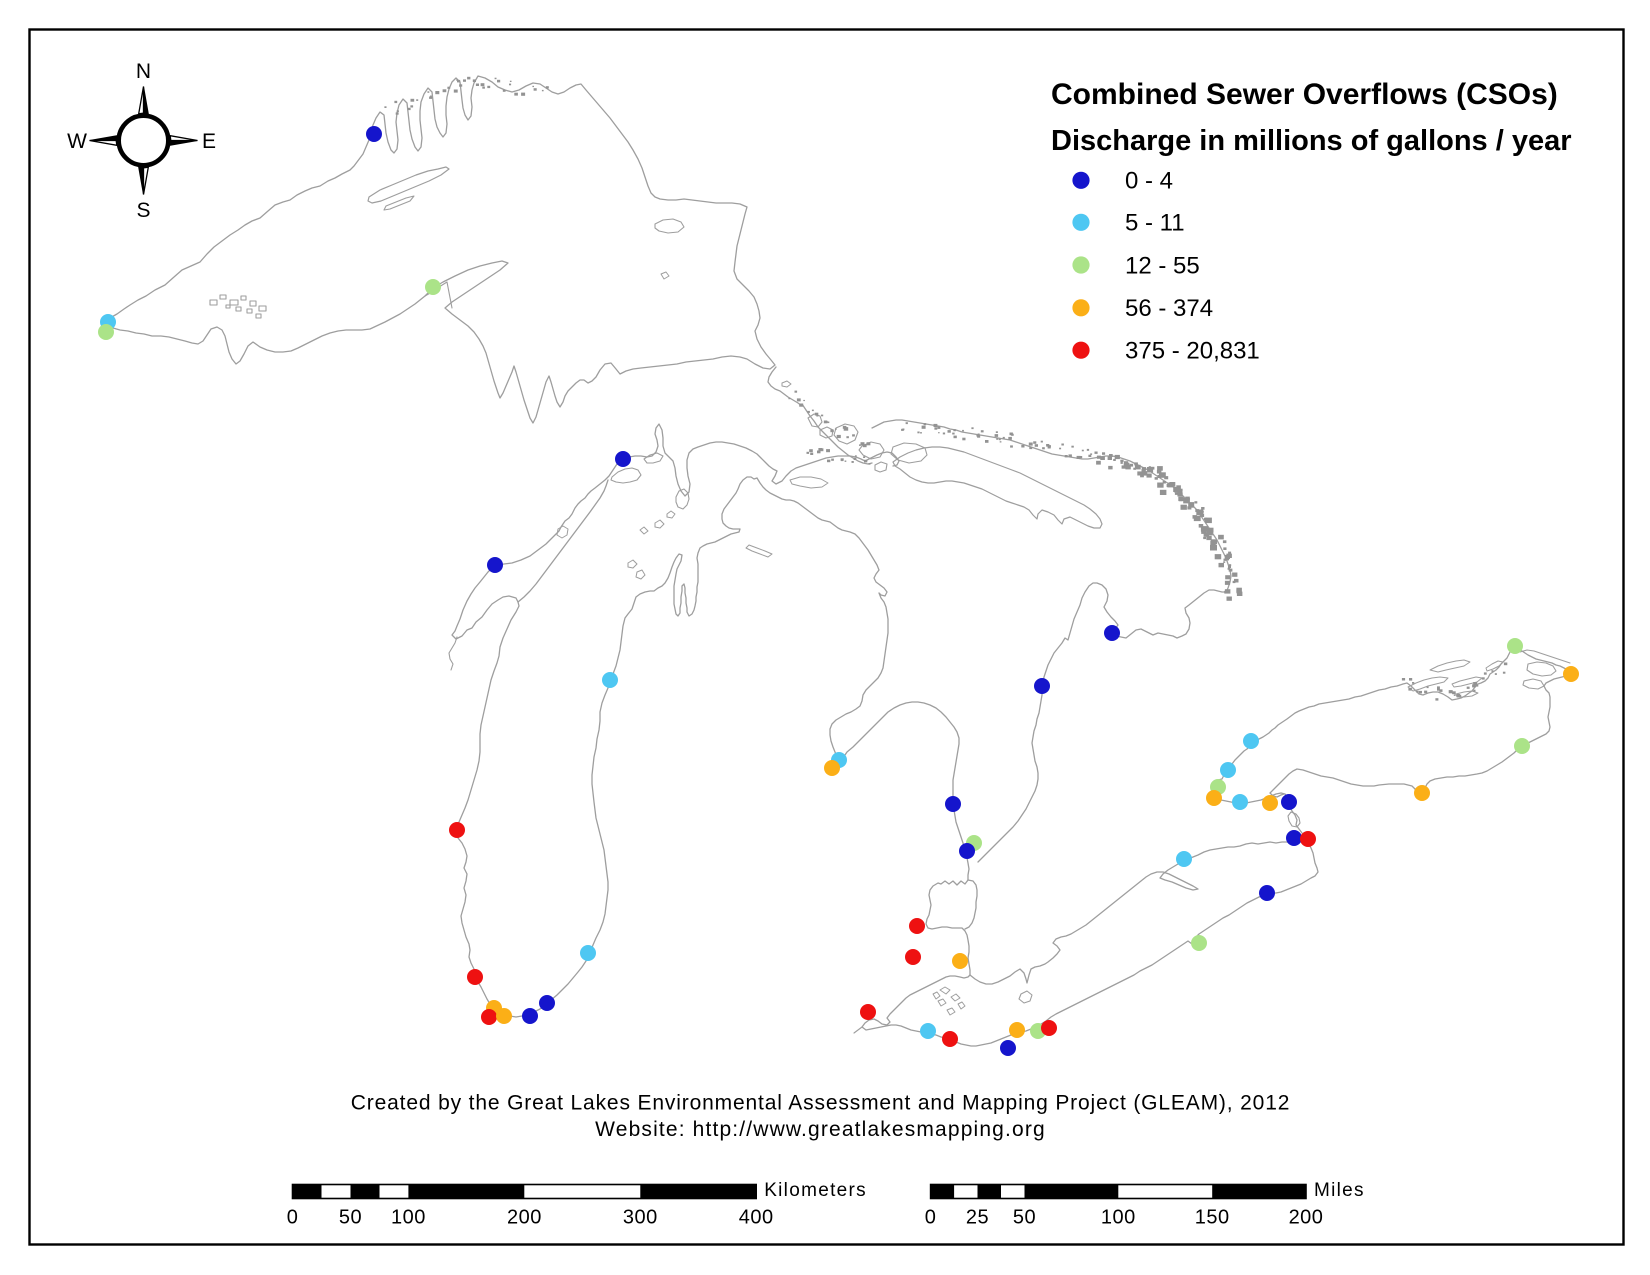  What do you see at coordinates (77, 141) in the screenshot?
I see `svg-text: W` at bounding box center [77, 141].